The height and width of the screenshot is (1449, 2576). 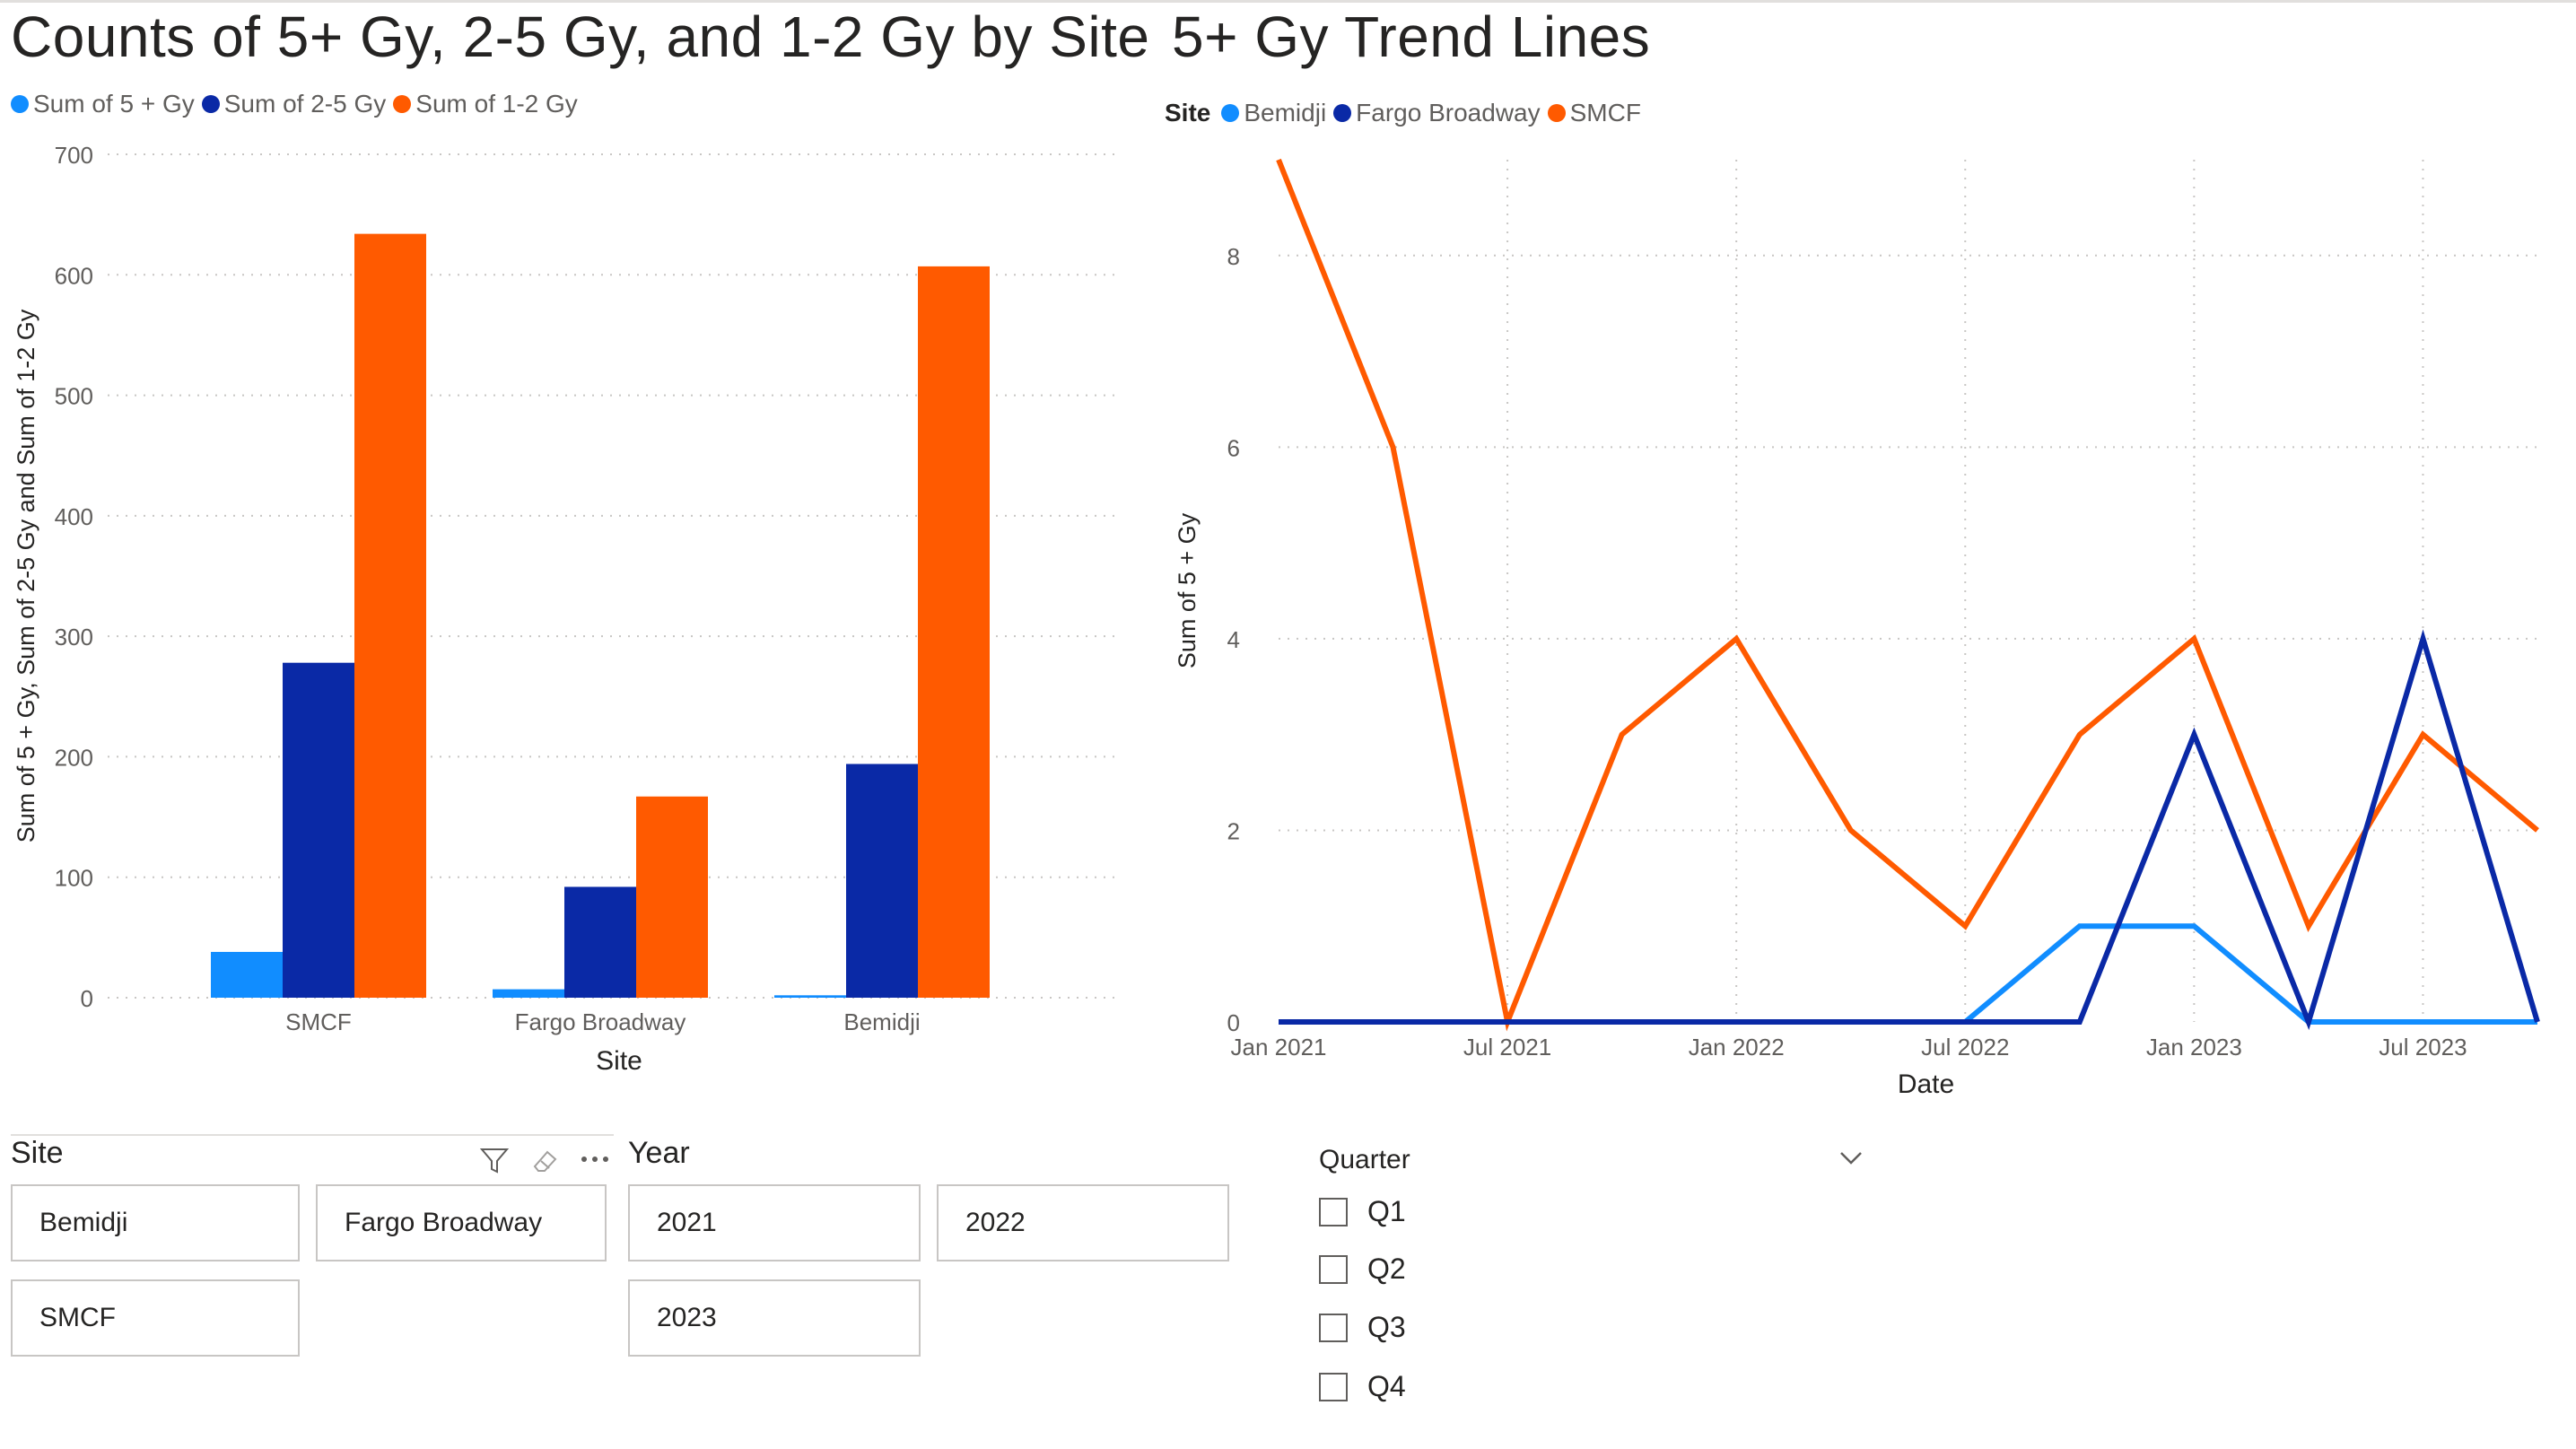 I want to click on legend-item-1to2: Sum of 1-2 Gy, so click(x=485, y=104).